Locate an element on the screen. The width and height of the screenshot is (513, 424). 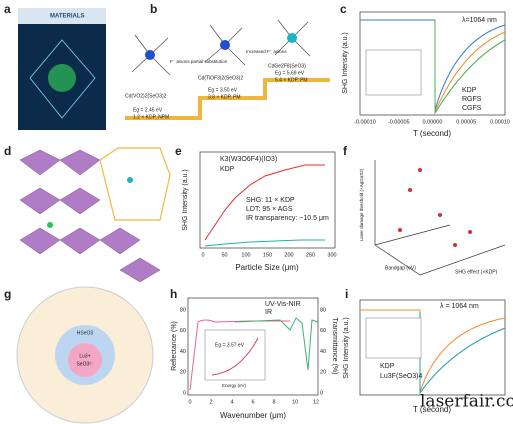
y-tick-label: 20 is located at coordinates (323, 373).